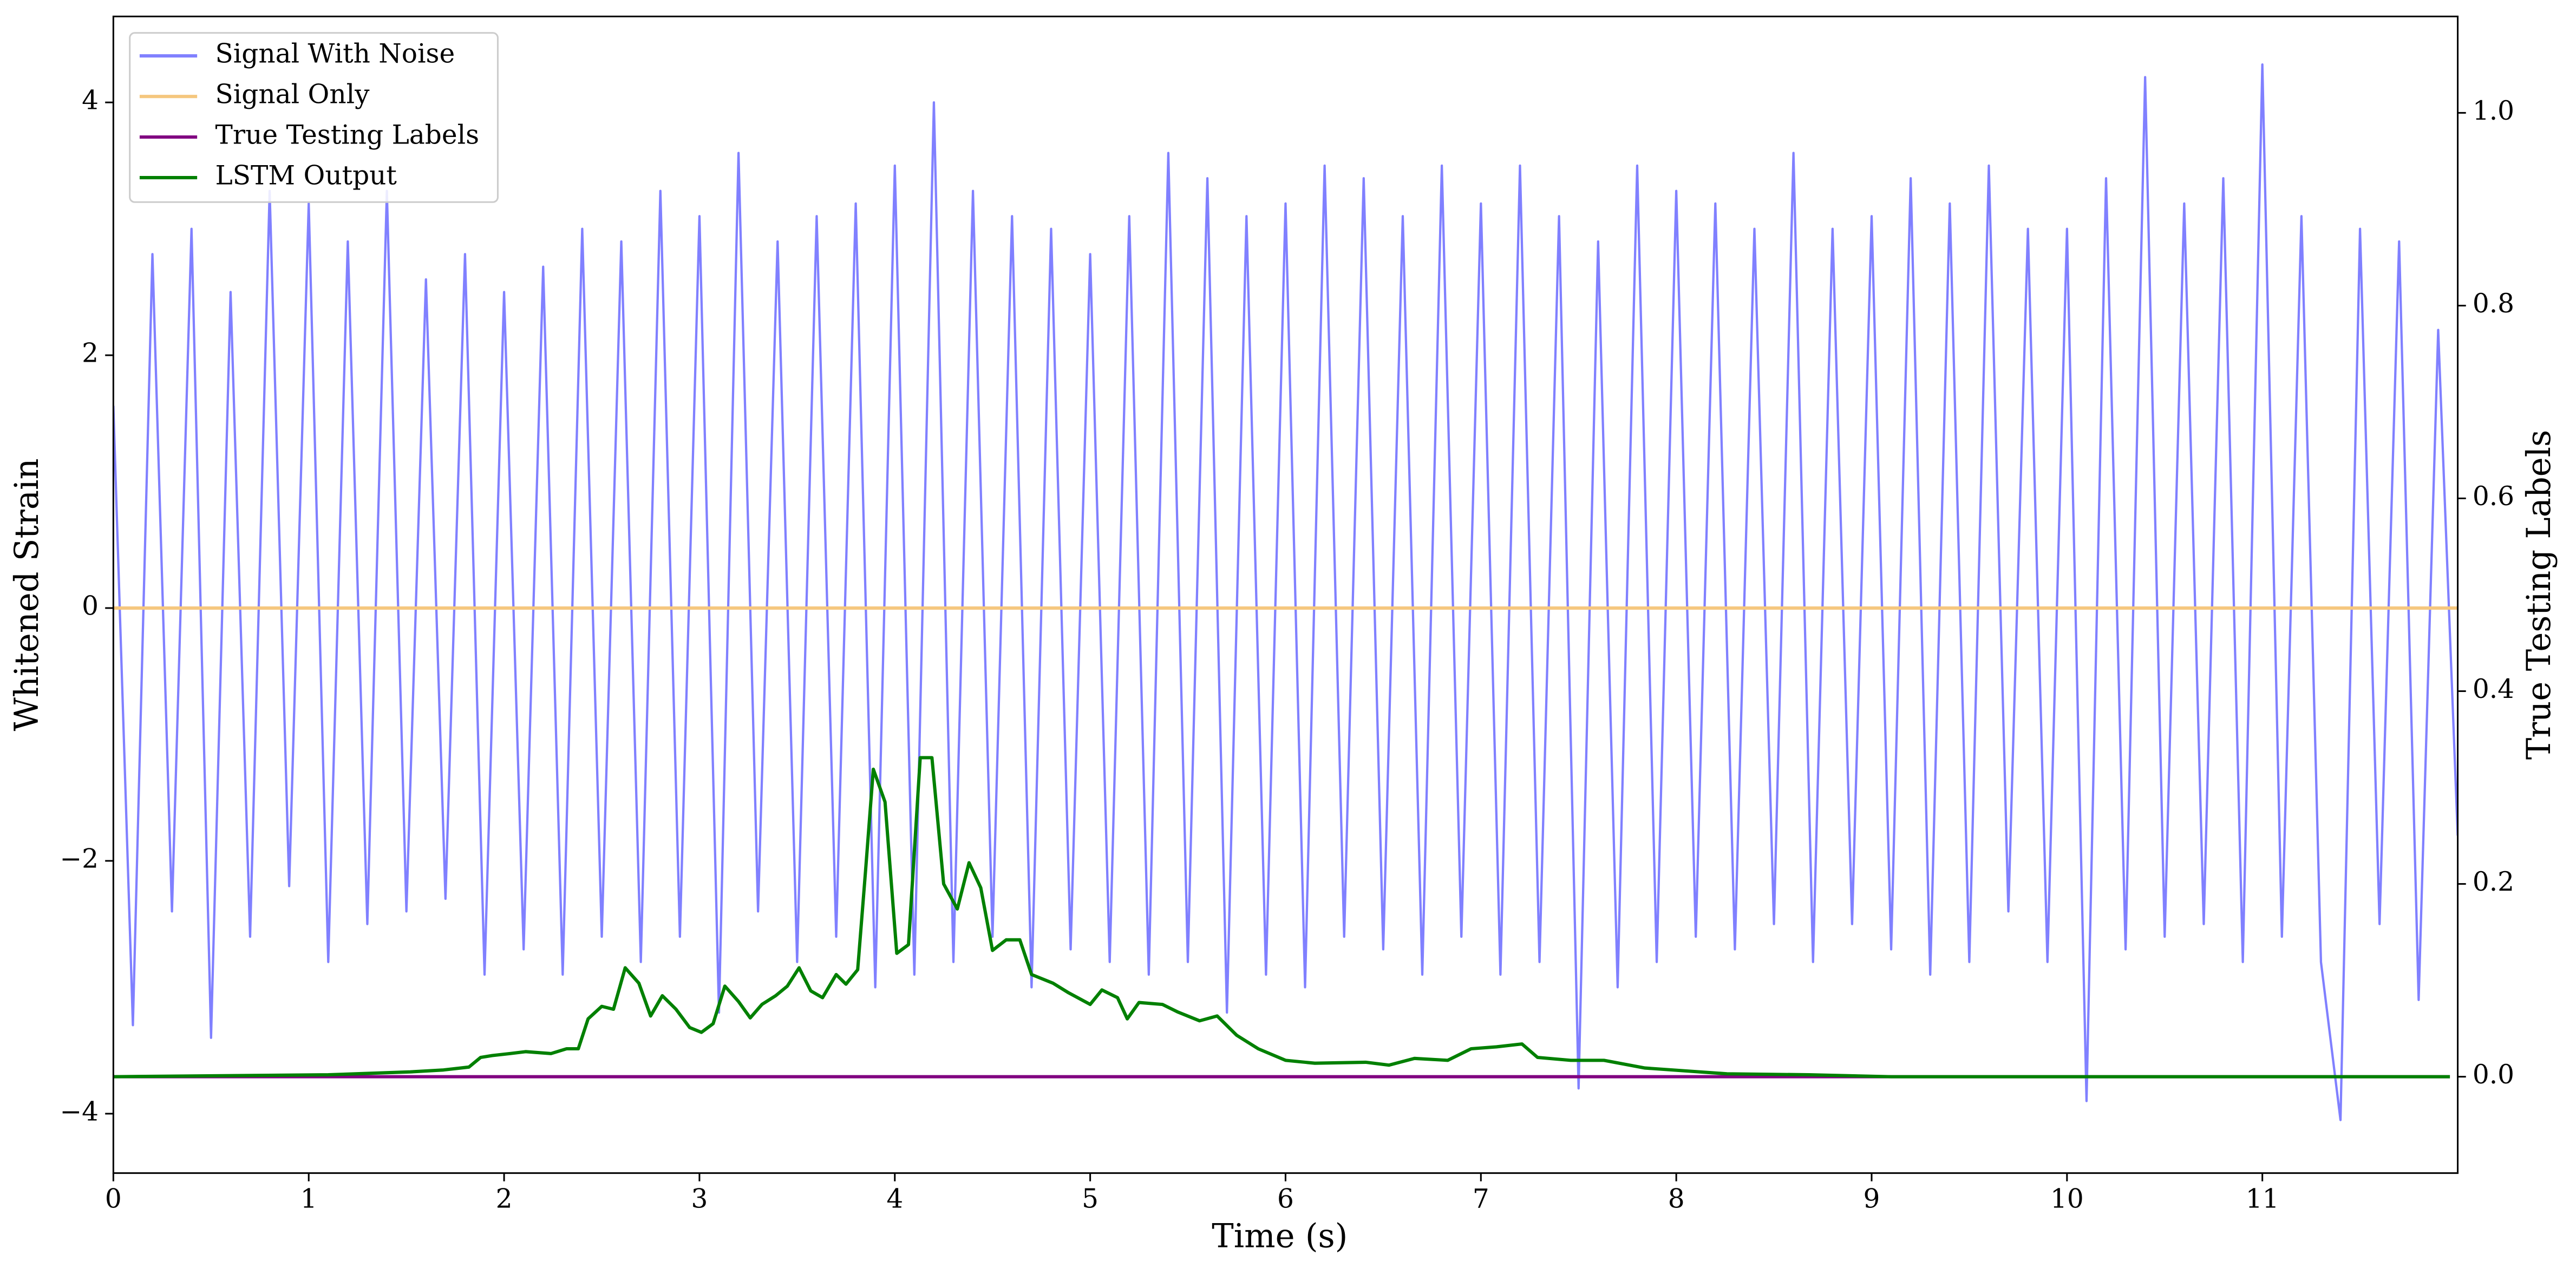  I want to click on y2-tick-label: 0.0, so click(2493, 1075).